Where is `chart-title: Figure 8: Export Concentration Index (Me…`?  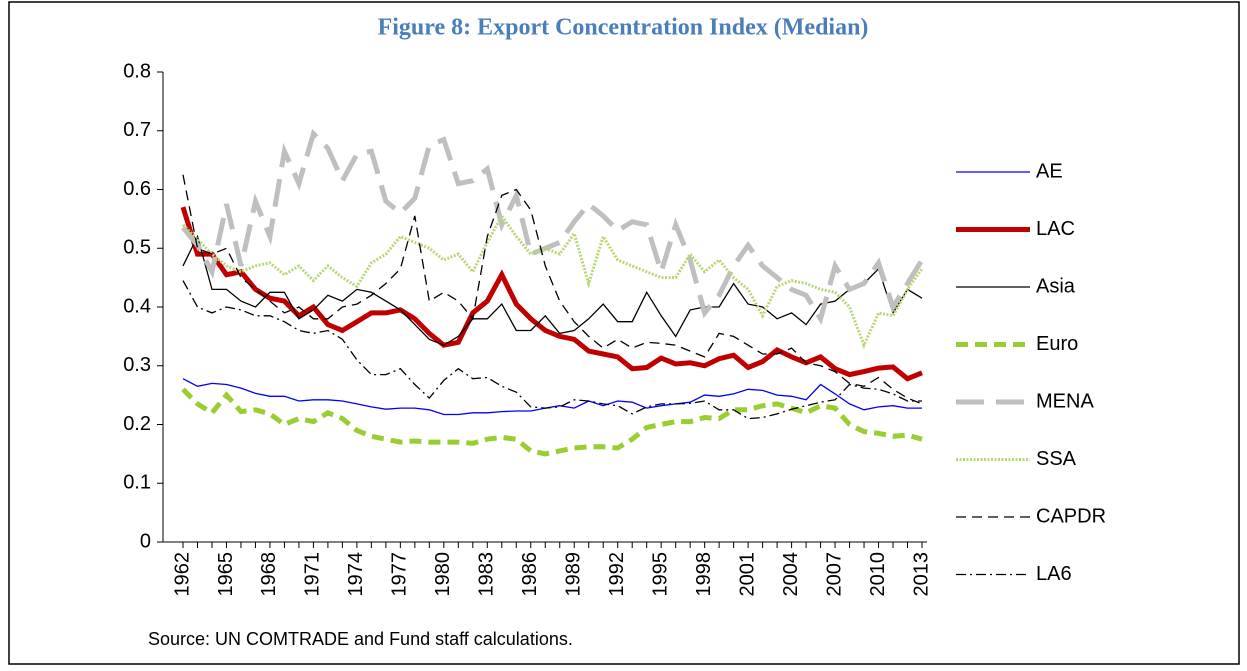
chart-title: Figure 8: Export Concentration Index (Me… is located at coordinates (623, 28).